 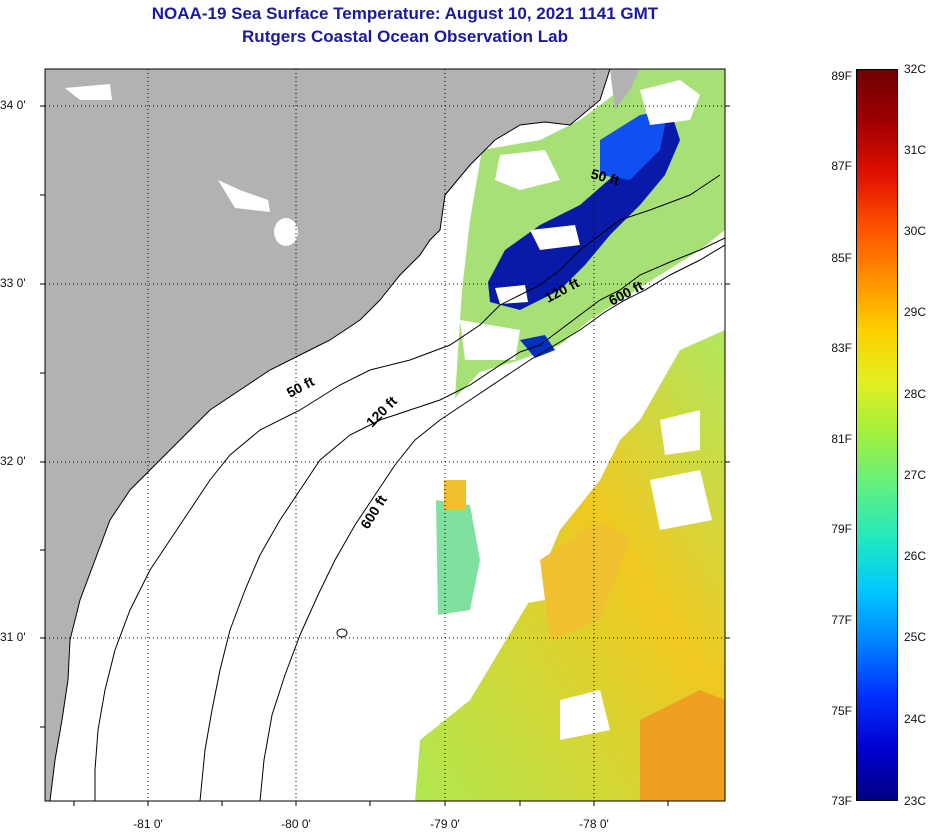 What do you see at coordinates (841, 258) in the screenshot?
I see `colorbar-f-label: 85F` at bounding box center [841, 258].